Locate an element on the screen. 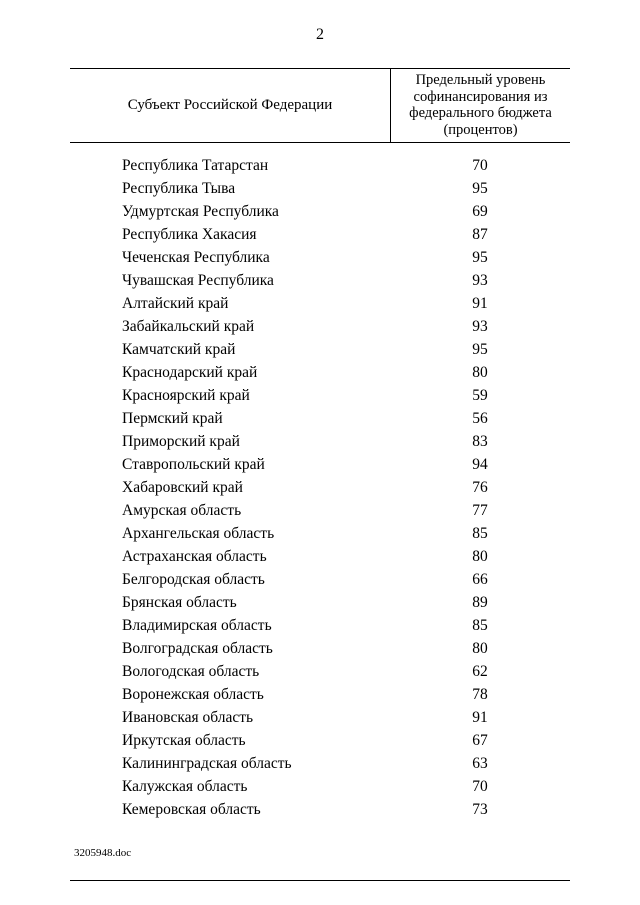 Image resolution: width=640 pixels, height=905 pixels. region-name: Калининградская область is located at coordinates (207, 763).